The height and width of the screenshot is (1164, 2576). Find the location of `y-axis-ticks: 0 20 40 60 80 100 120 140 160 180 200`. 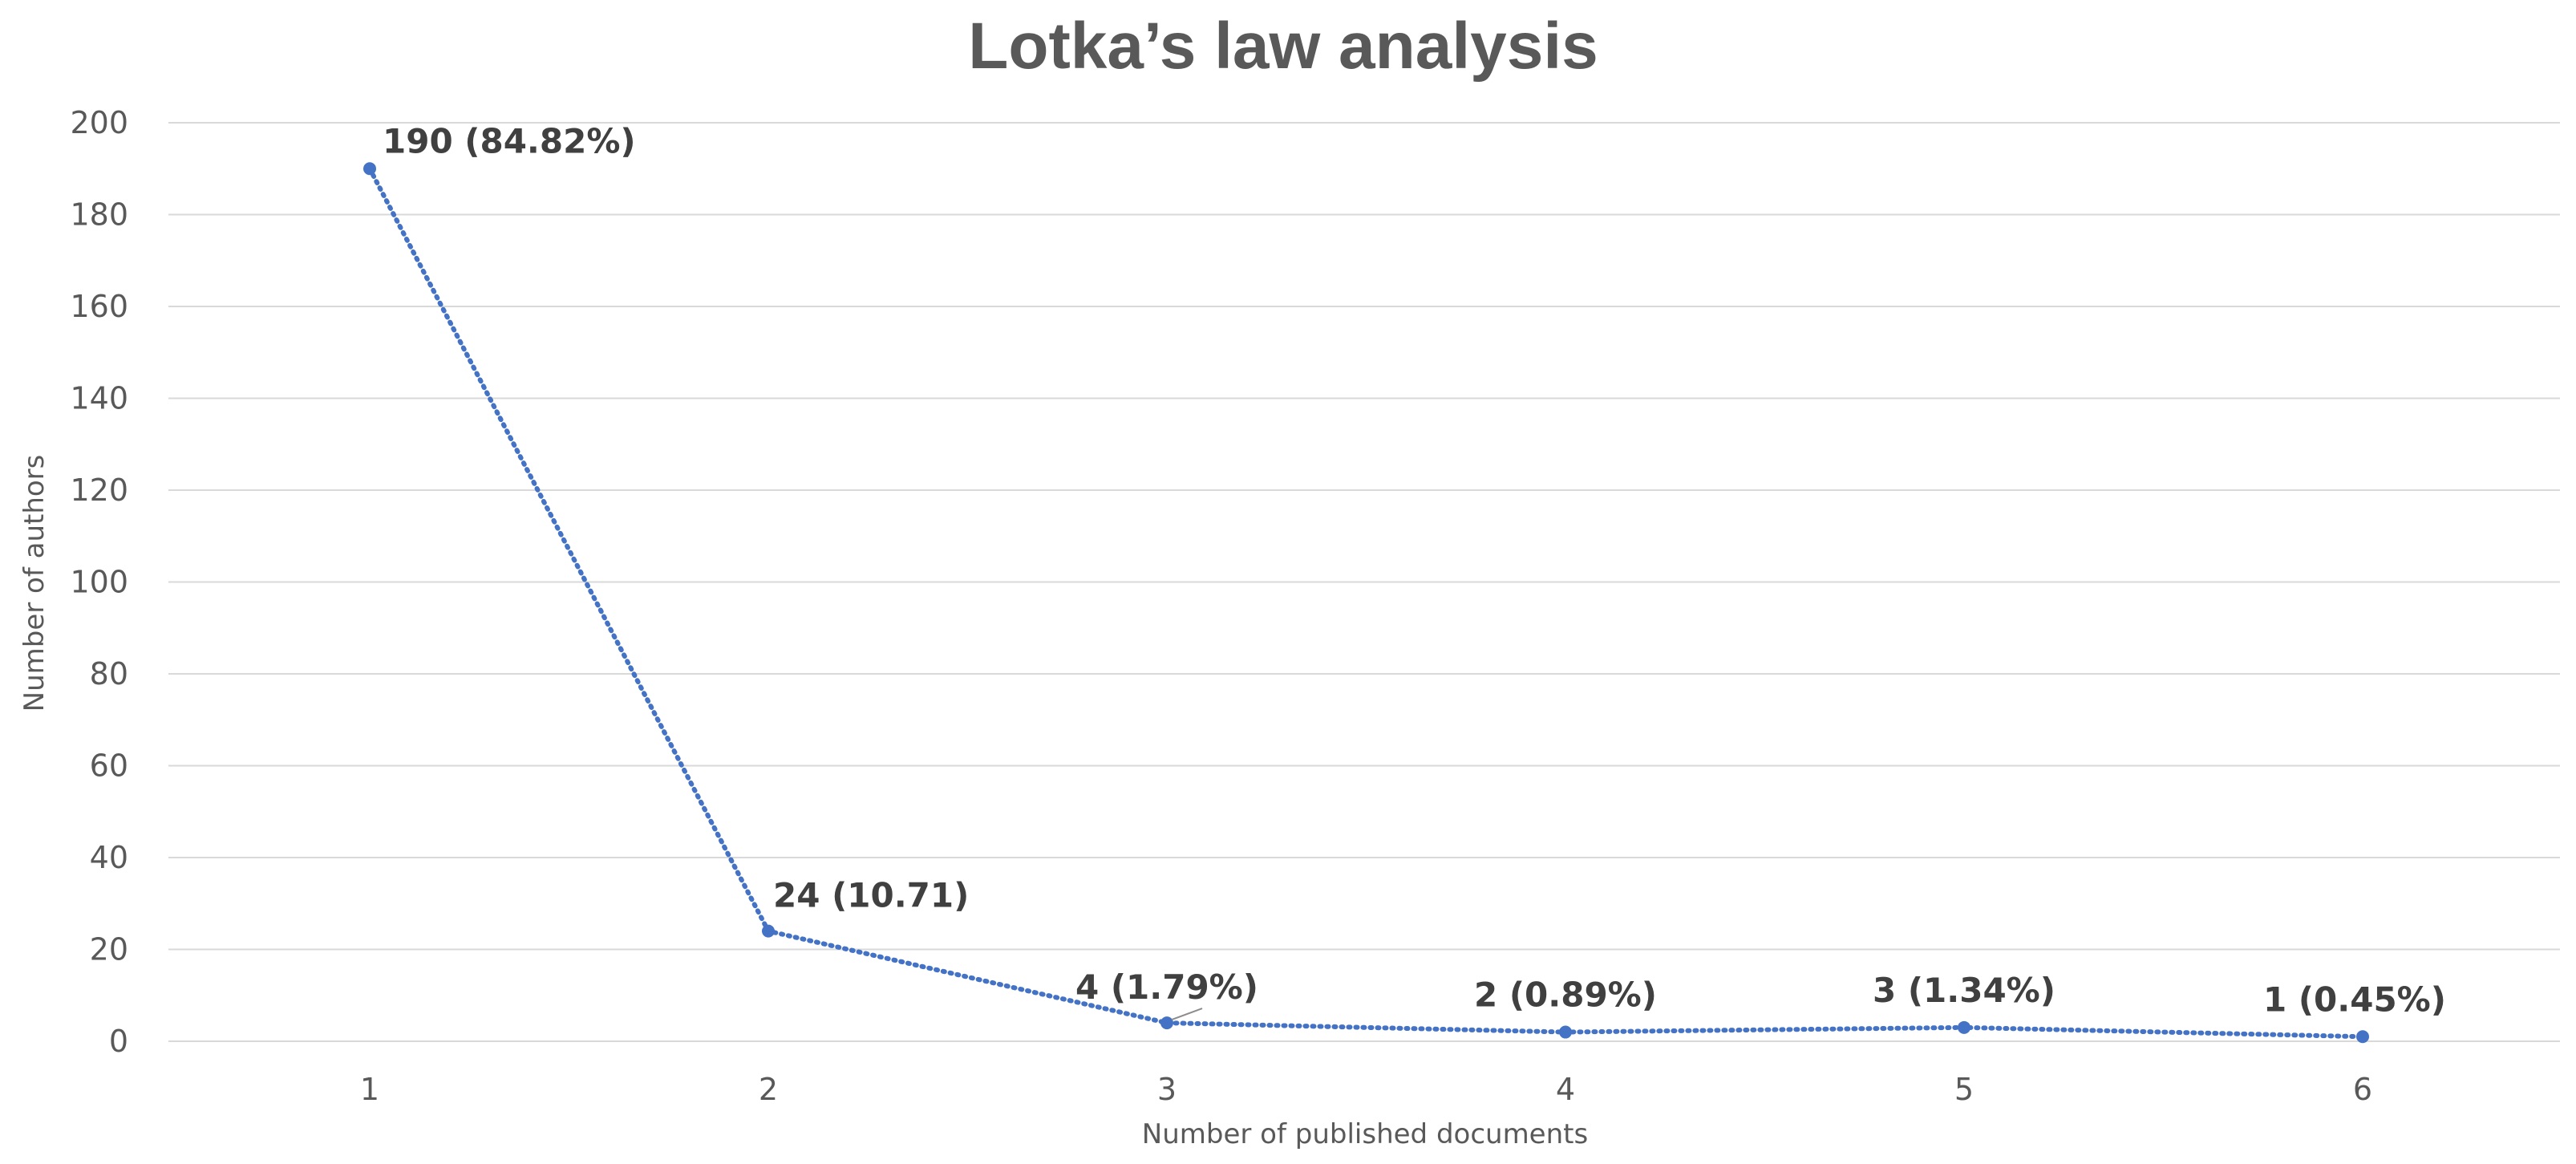

y-axis-ticks: 0 20 40 60 80 100 120 140 160 180 200 is located at coordinates (99, 582).